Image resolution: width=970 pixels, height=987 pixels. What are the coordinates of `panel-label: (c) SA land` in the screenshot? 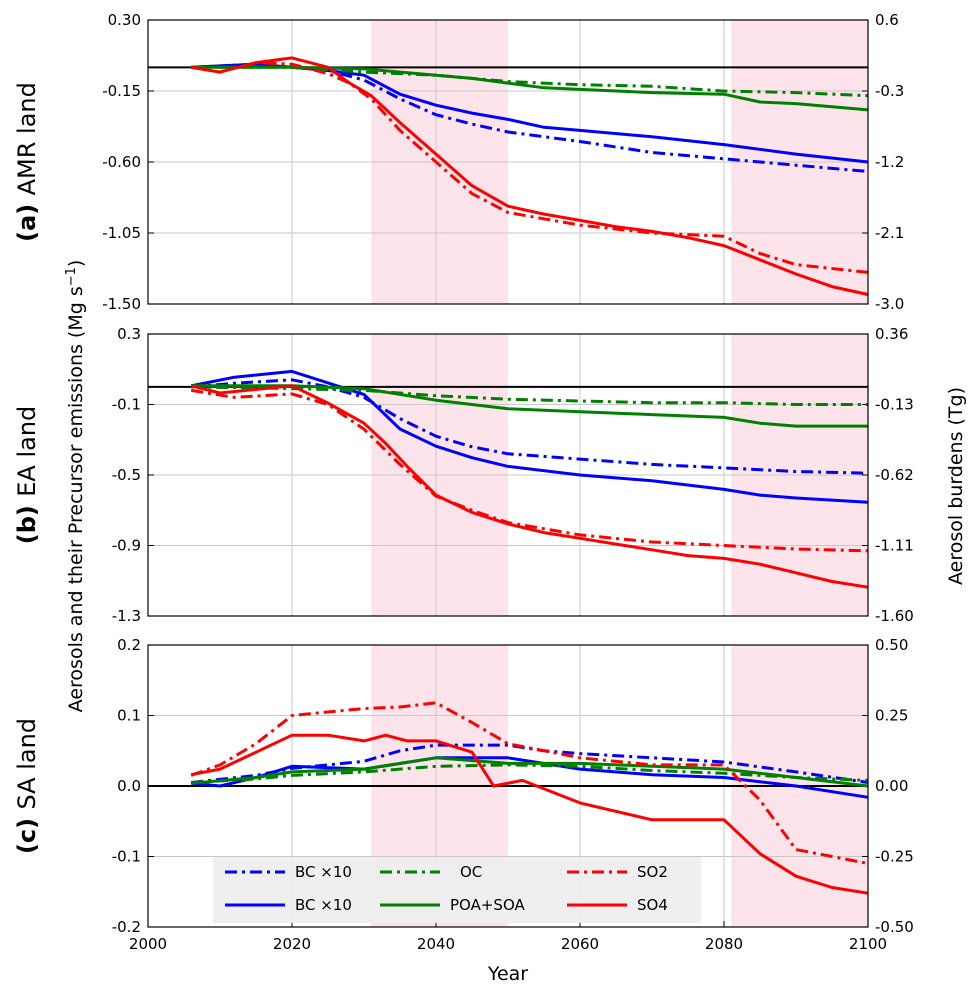 It's located at (27, 786).